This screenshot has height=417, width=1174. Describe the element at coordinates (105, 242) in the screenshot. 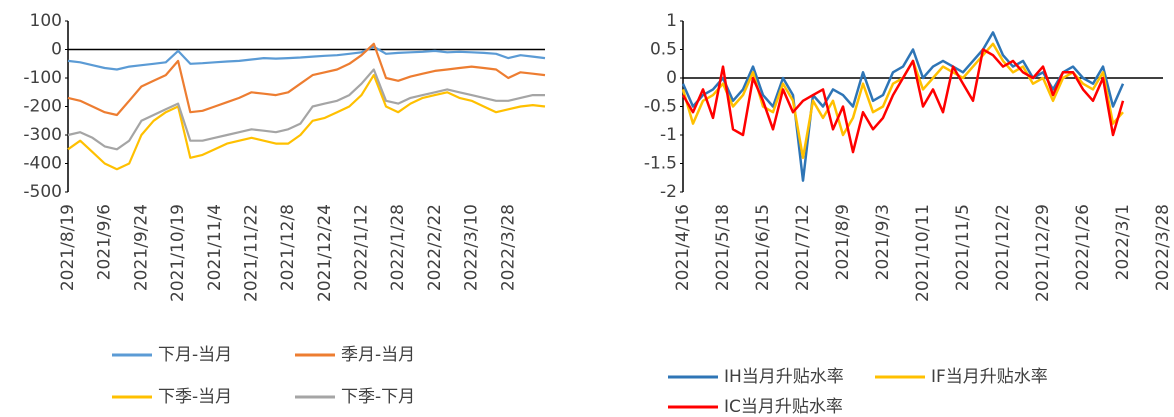

I see `x-tick-label: 2021/9/6` at that location.